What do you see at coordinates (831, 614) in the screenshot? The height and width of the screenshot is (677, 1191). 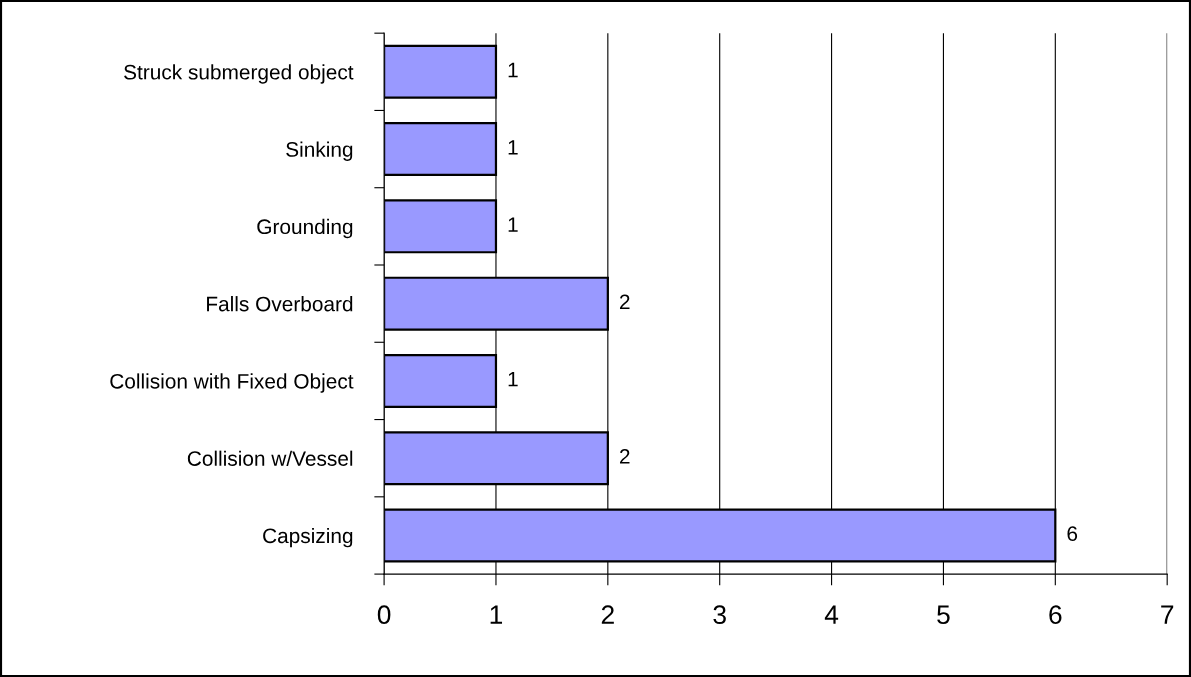 I see `x-tick-label: 4` at bounding box center [831, 614].